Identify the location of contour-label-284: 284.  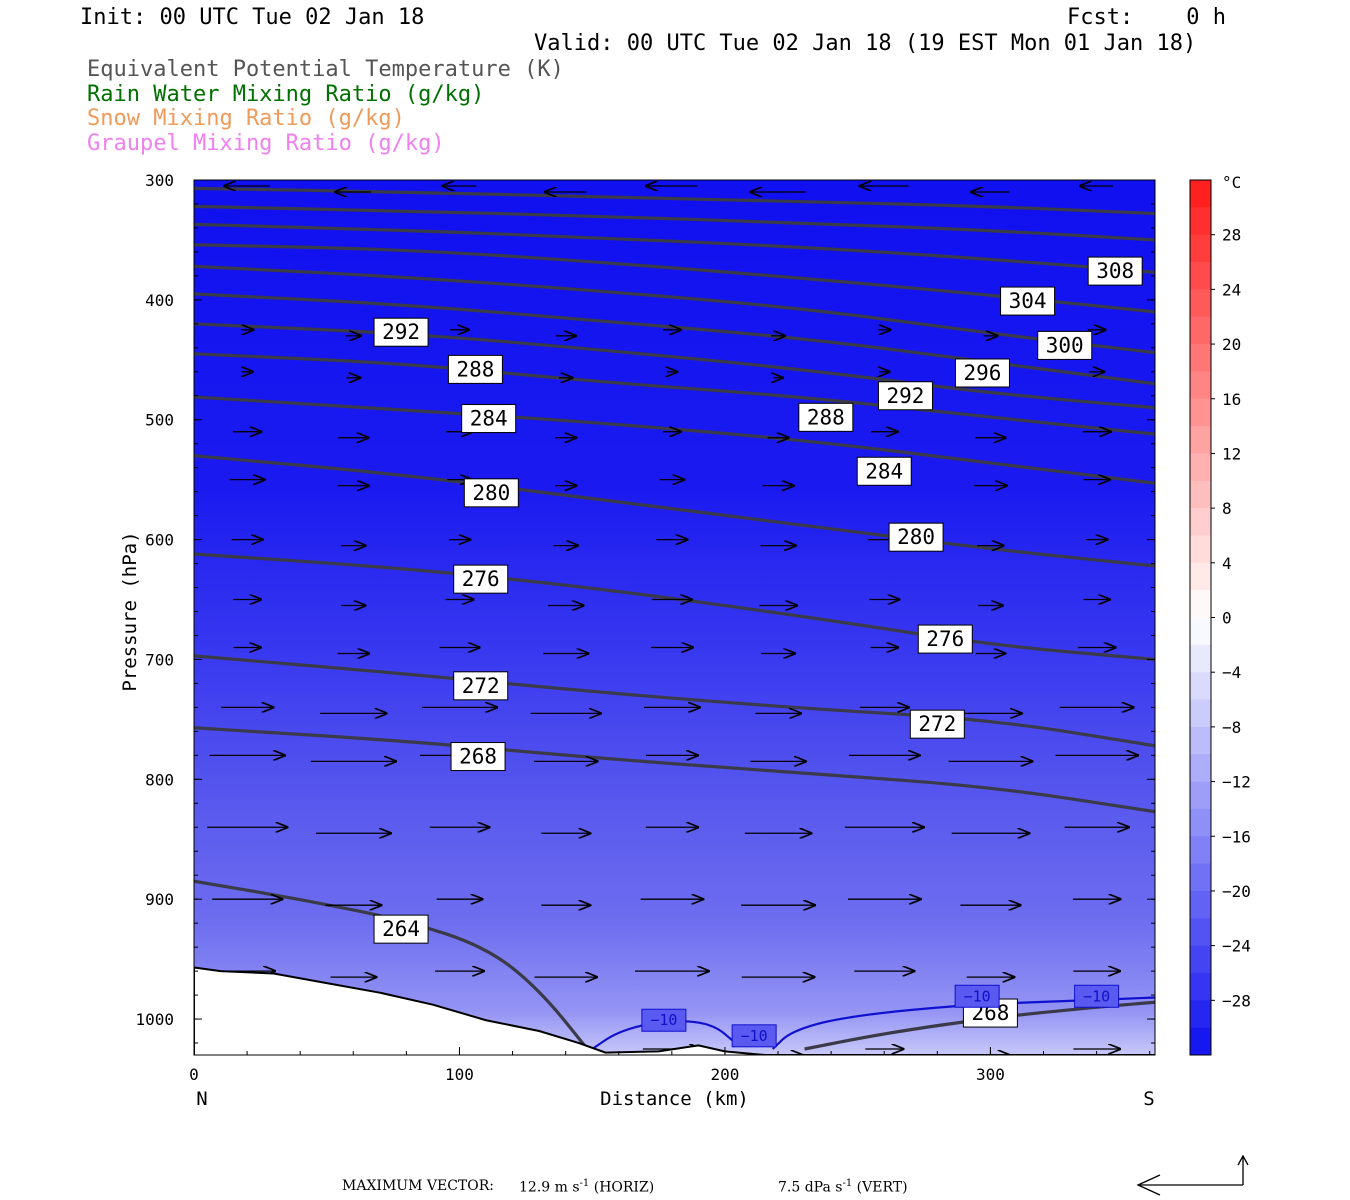
(884, 471).